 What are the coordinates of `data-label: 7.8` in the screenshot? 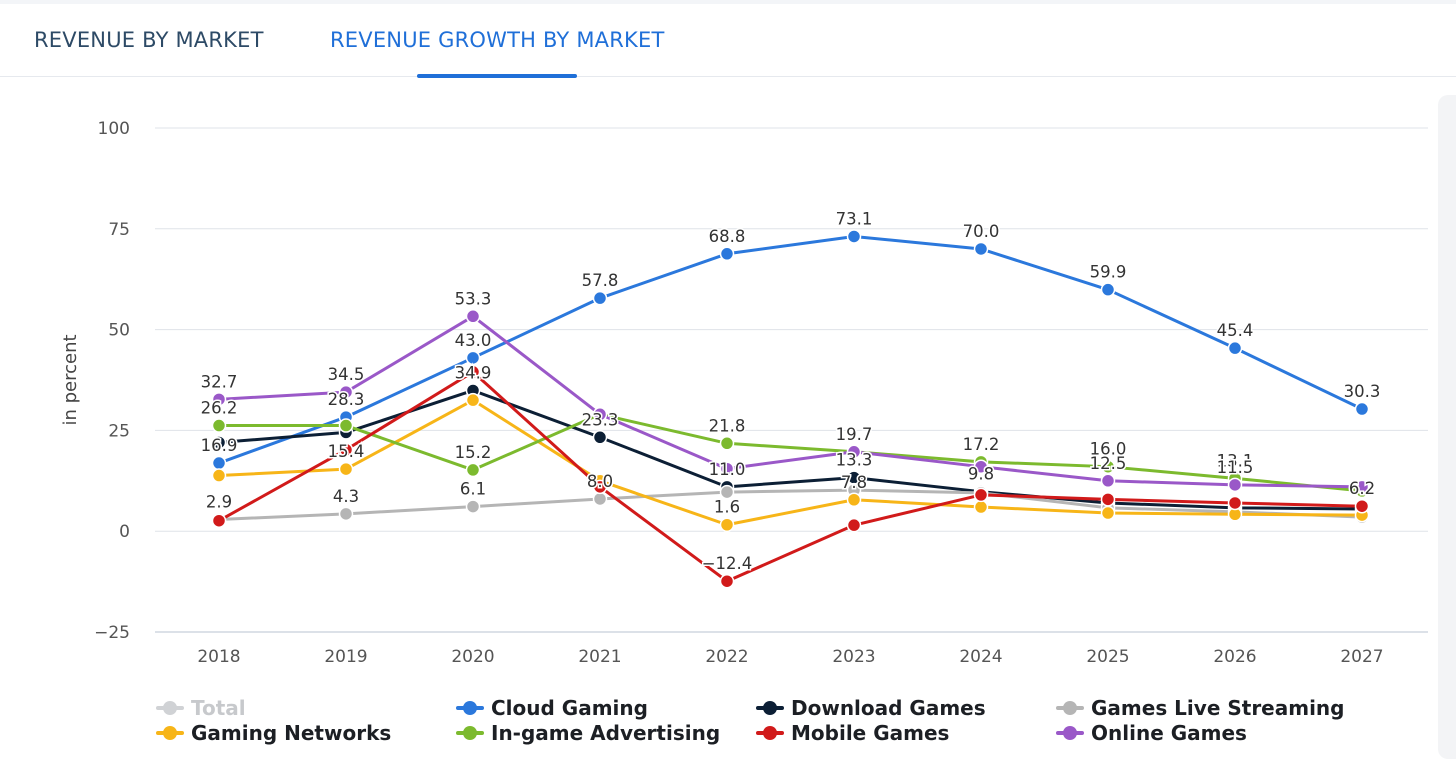 It's located at (854, 482).